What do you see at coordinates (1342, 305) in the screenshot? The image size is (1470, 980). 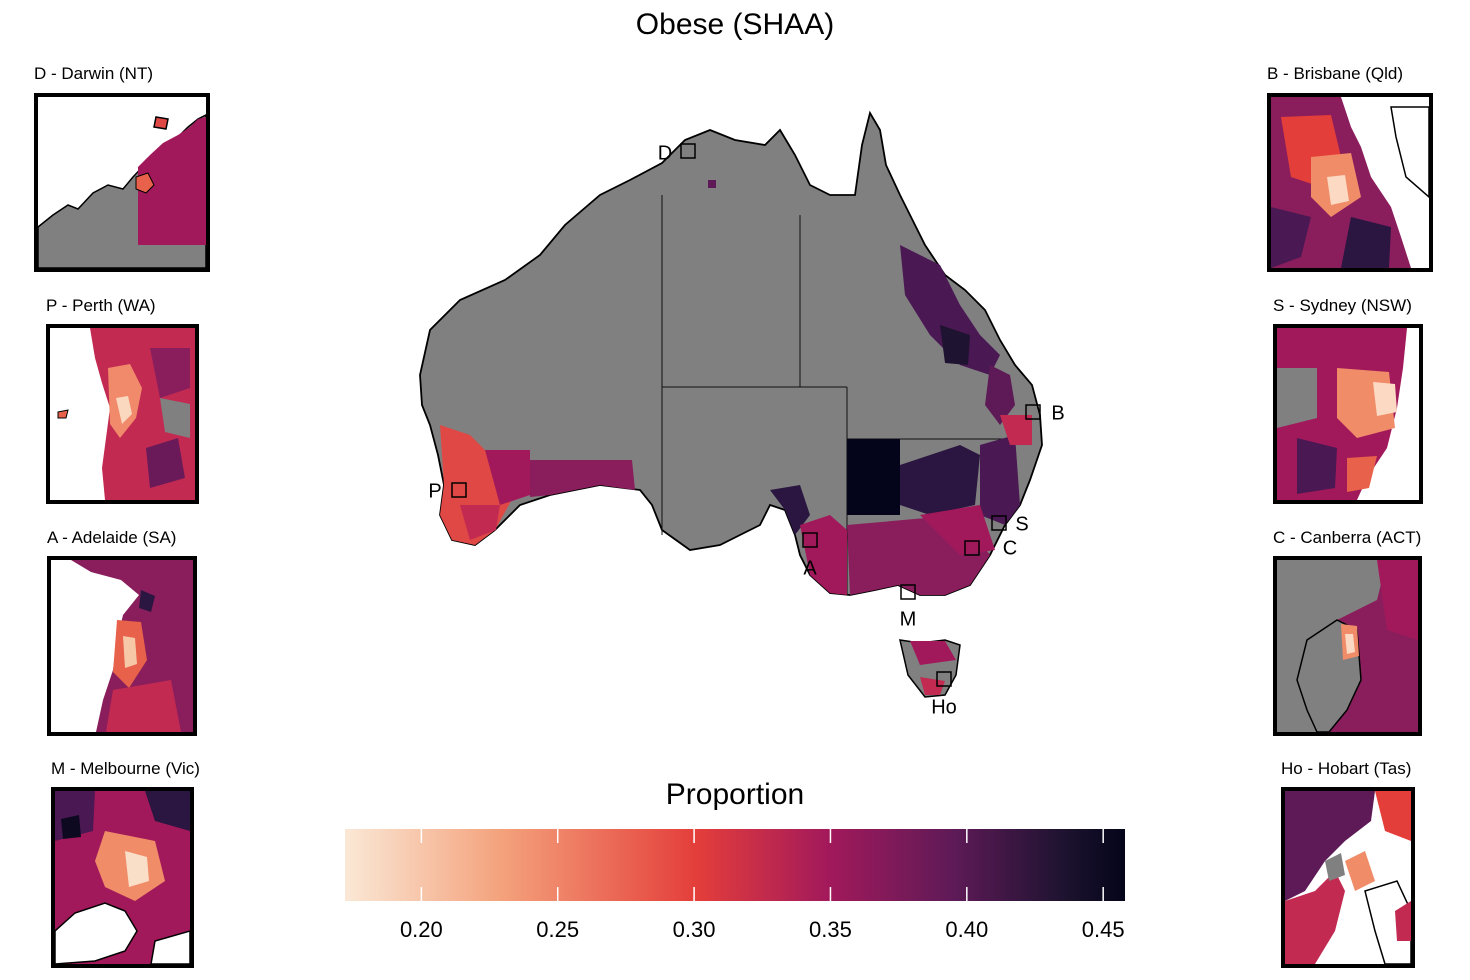 I see `inset-label-sydney: S - Sydney (NSW)` at bounding box center [1342, 305].